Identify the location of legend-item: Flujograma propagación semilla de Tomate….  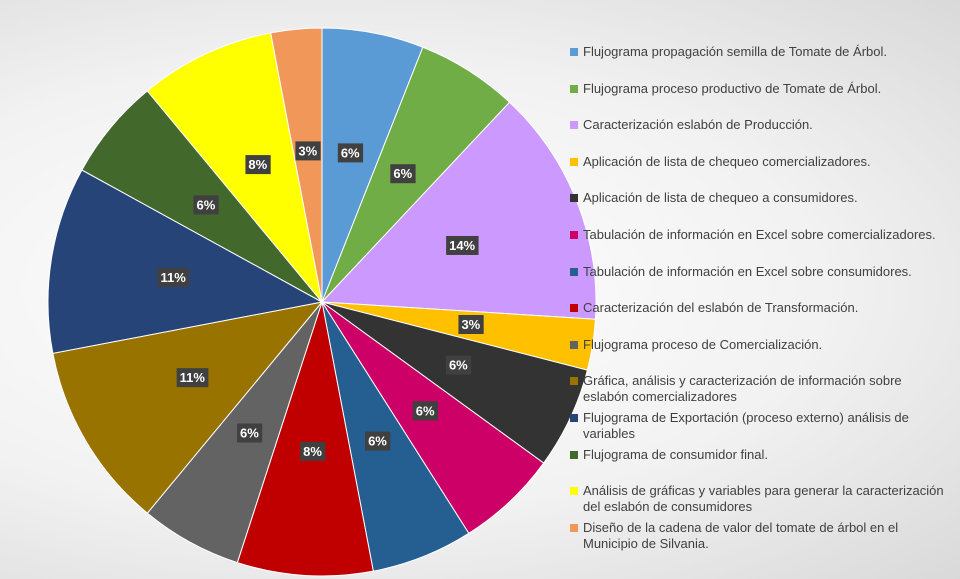
(757, 52).